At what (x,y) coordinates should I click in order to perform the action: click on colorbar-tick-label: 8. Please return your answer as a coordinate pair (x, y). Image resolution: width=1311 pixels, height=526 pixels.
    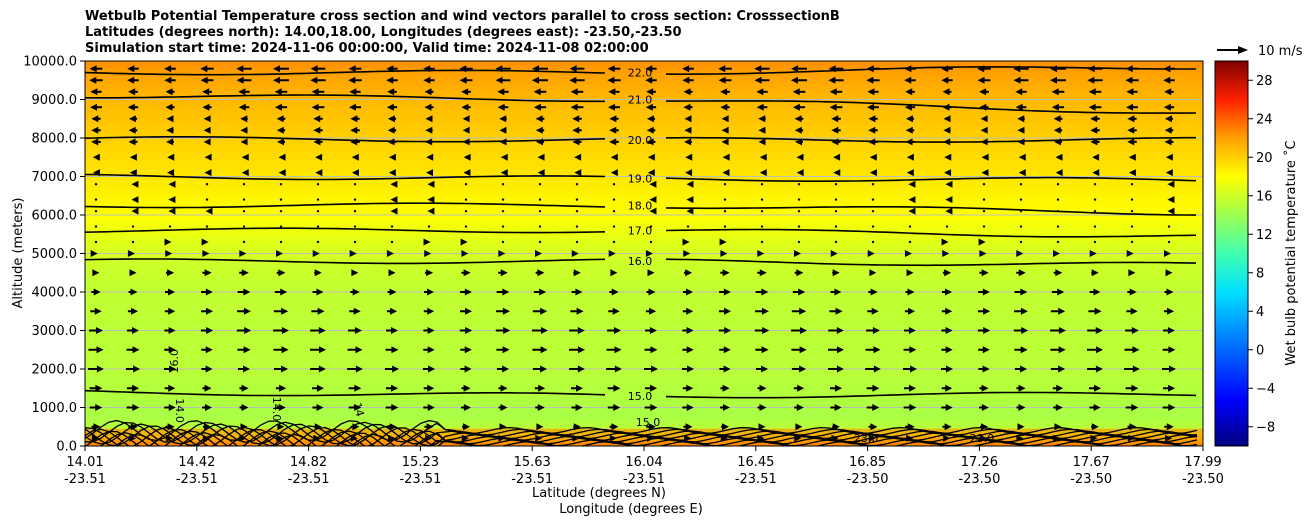
    Looking at the image, I should click on (1260, 273).